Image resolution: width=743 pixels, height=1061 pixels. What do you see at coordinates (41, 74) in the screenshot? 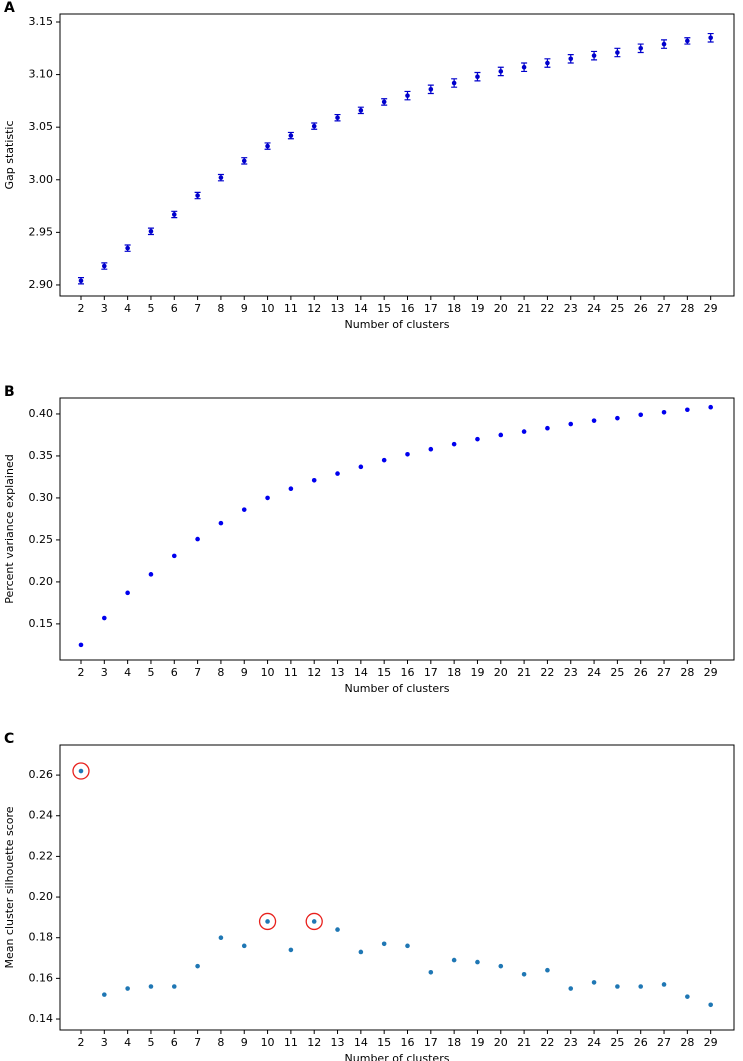
I see `y-tick-label: 3.10` at bounding box center [41, 74].